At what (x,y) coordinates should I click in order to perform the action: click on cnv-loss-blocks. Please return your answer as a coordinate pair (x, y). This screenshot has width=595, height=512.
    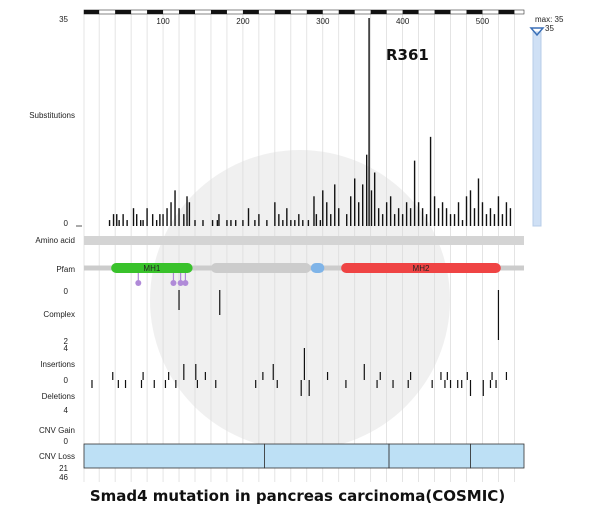
    Looking at the image, I should click on (304, 456).